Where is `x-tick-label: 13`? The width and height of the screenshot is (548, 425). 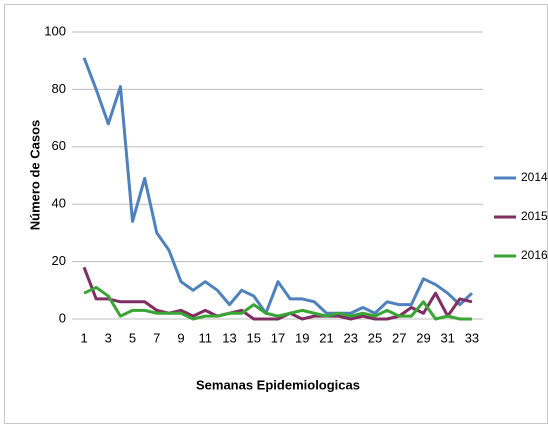
x-tick-label: 13 is located at coordinates (229, 337).